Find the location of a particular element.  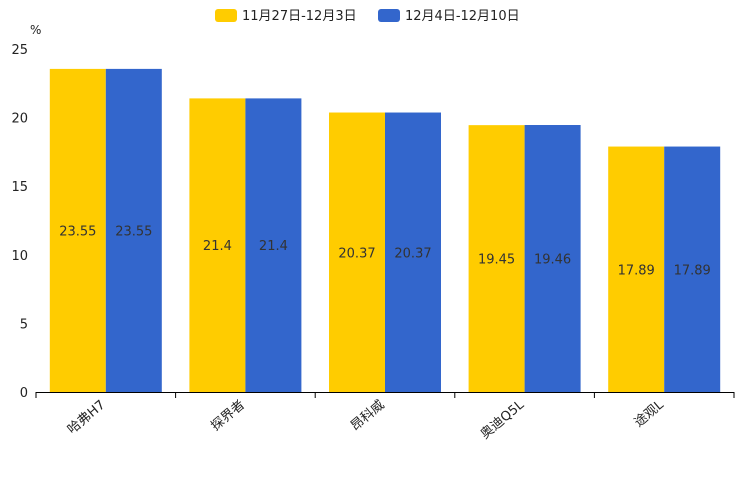

y-tick-label: 10 is located at coordinates (19, 256).